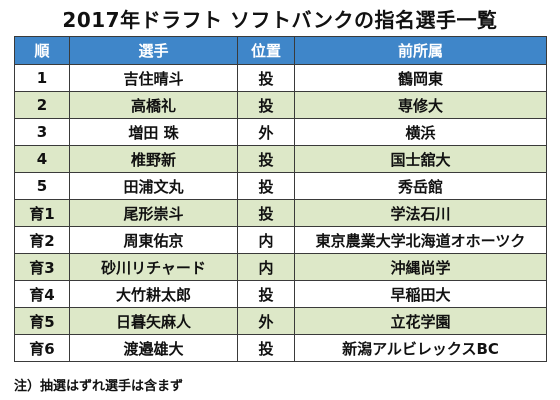  Describe the element at coordinates (266, 50) in the screenshot. I see `header-position: 位置` at that location.